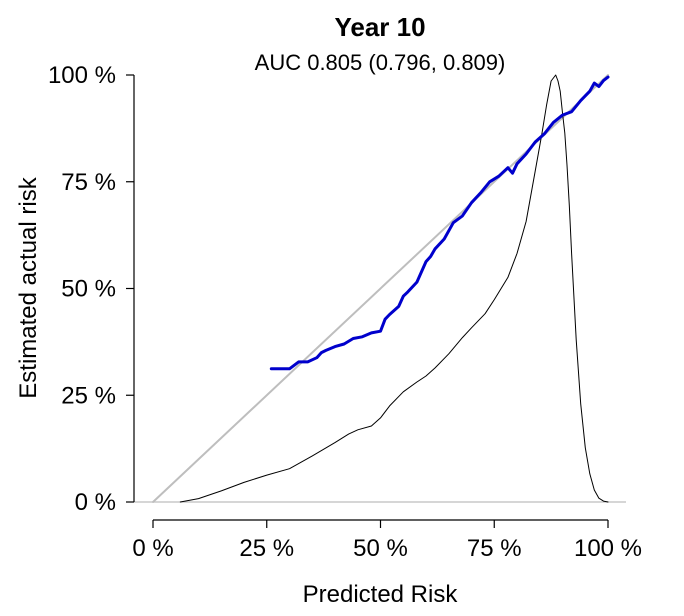  Describe the element at coordinates (88, 182) in the screenshot. I see `y-tick-label: 75 %` at that location.